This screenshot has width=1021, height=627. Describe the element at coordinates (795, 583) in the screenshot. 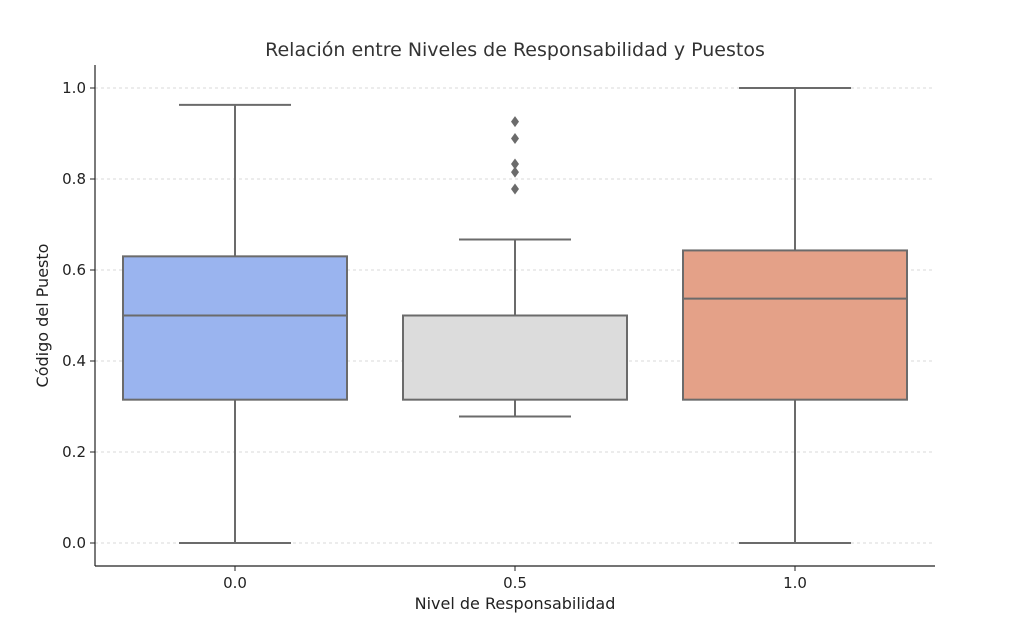

I see `x-tick-label-2: 1.0` at that location.